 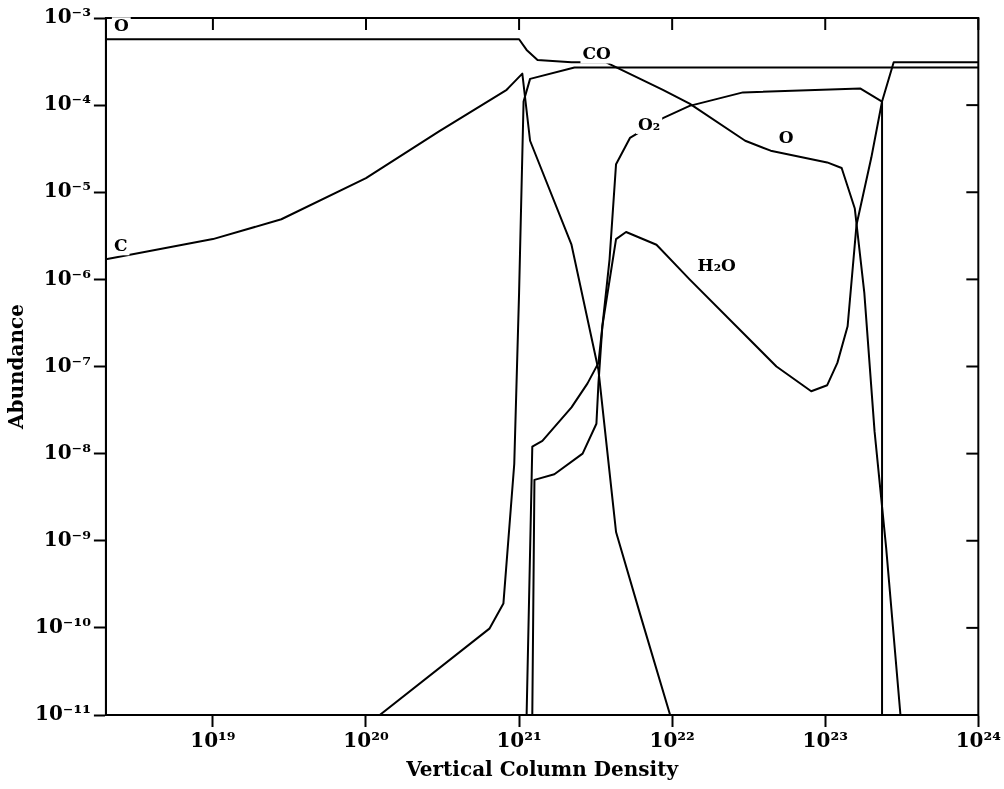 What do you see at coordinates (67, 190) in the screenshot?
I see `y-tick-label: 10⁻⁵` at bounding box center [67, 190].